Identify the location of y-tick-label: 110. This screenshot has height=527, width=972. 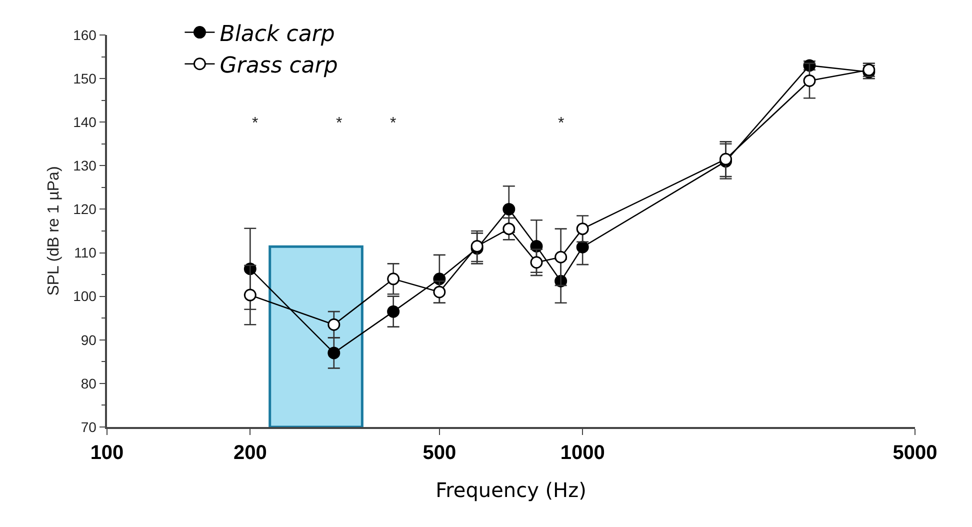
(85, 252).